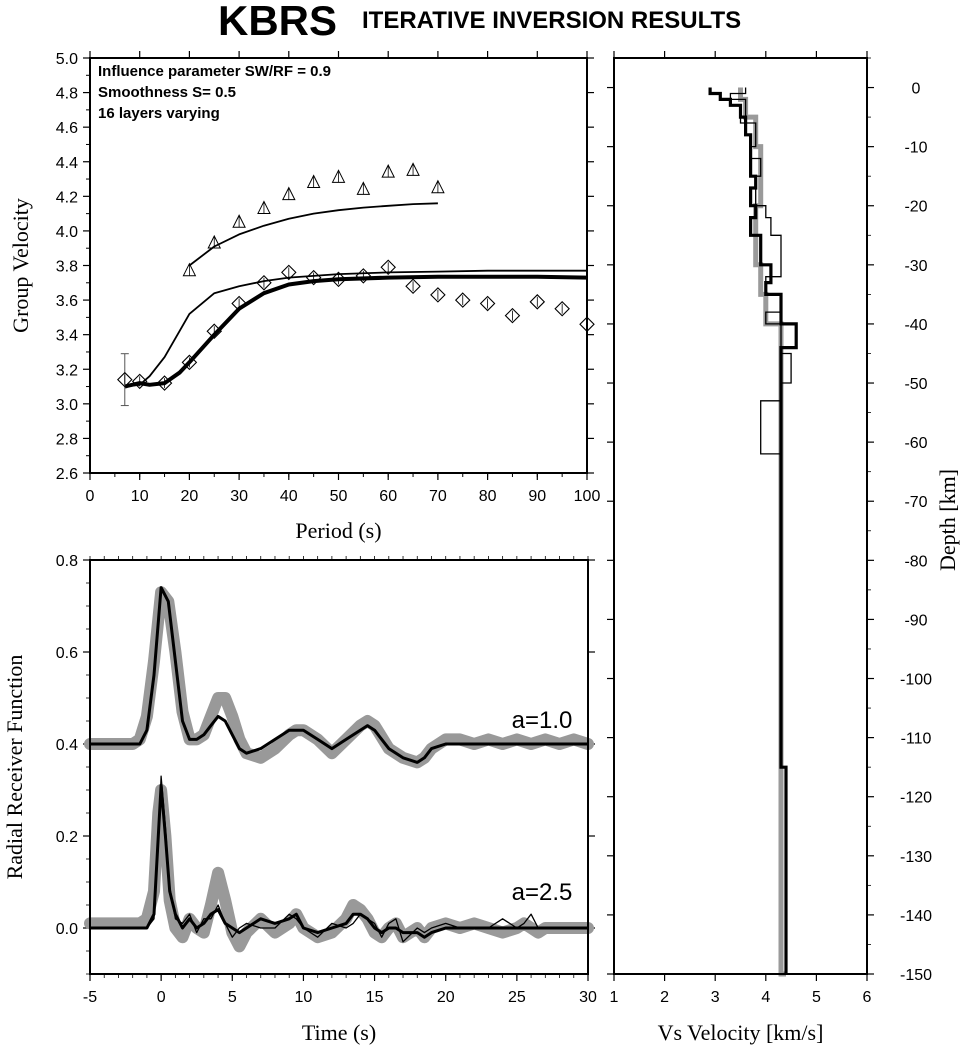 This screenshot has height=1051, width=965. Describe the element at coordinates (278, 22) in the screenshot. I see `station-name: KBRS` at that location.